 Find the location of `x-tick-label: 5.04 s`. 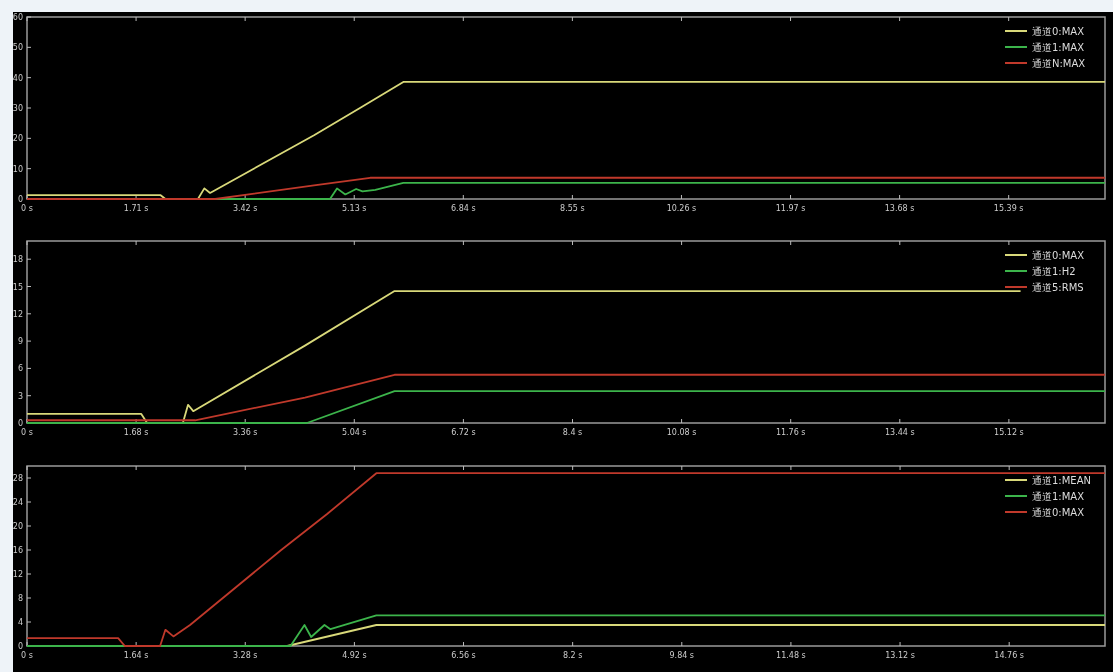

x-tick-label: 5.04 s is located at coordinates (354, 432).